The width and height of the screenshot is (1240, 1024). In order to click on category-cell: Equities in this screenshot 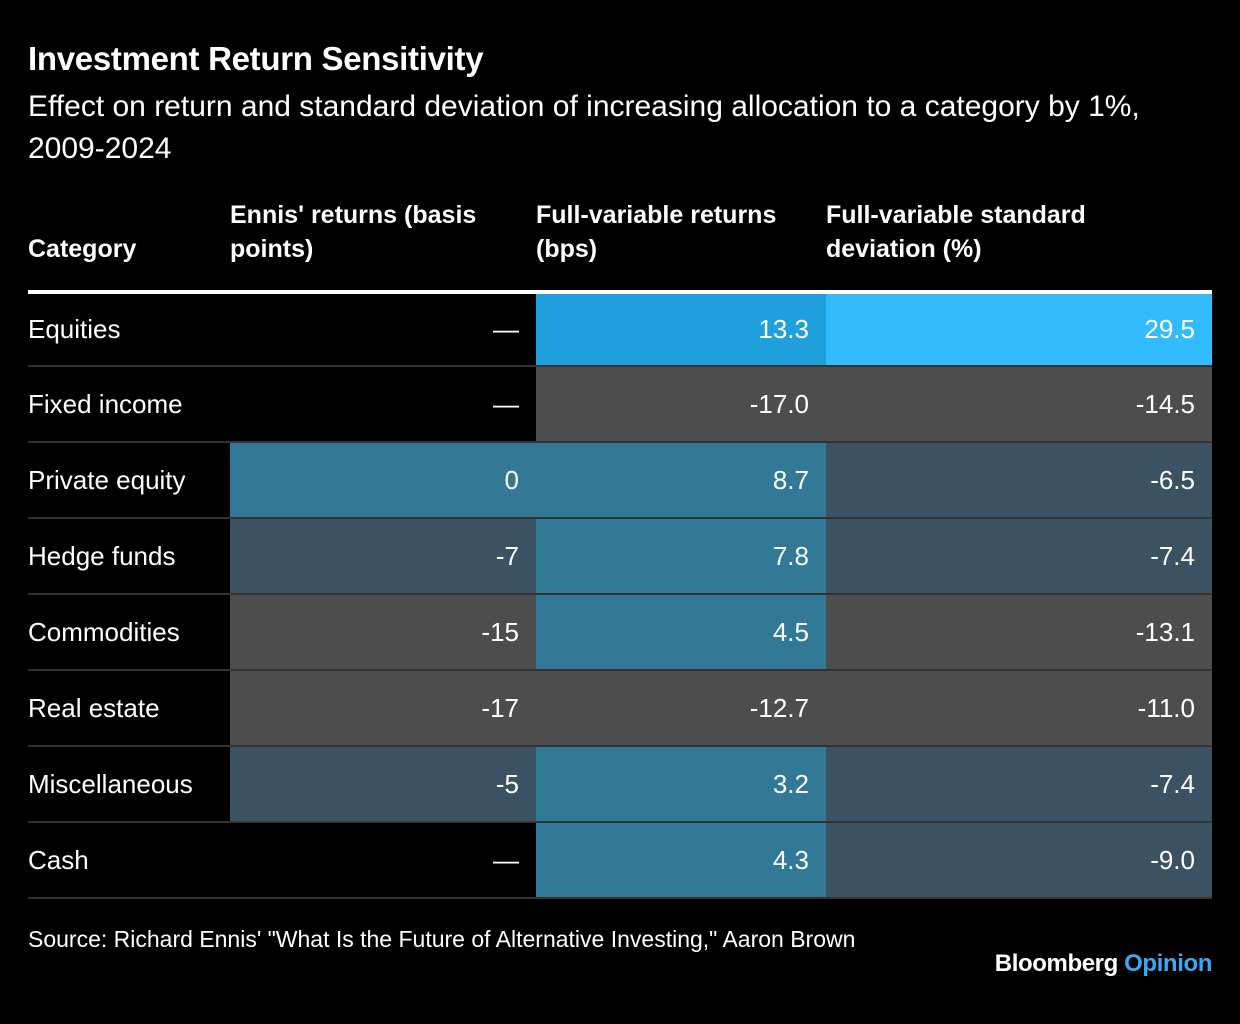, I will do `click(129, 329)`.